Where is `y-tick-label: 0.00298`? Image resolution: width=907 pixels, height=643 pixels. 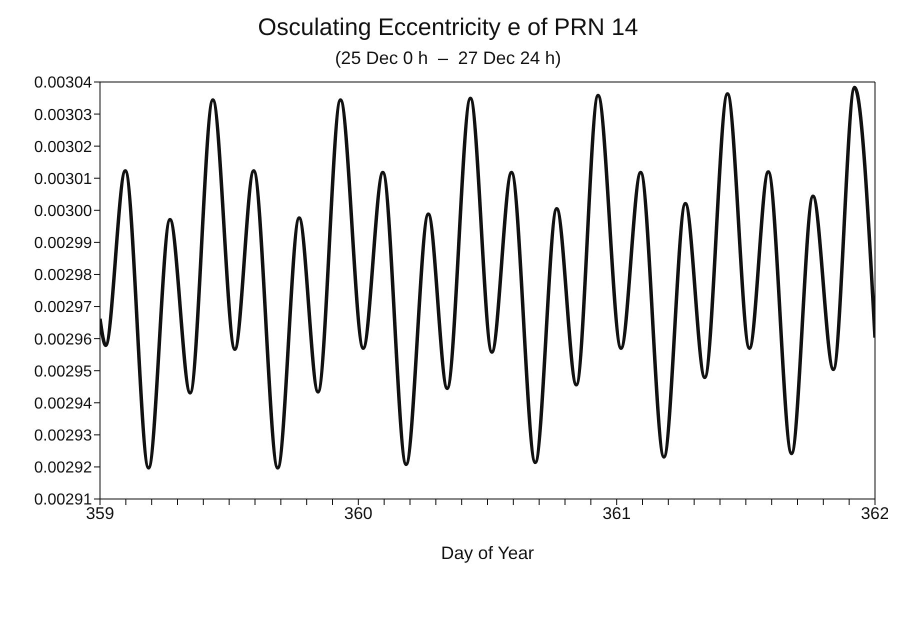 y-tick-label: 0.00298 is located at coordinates (63, 275).